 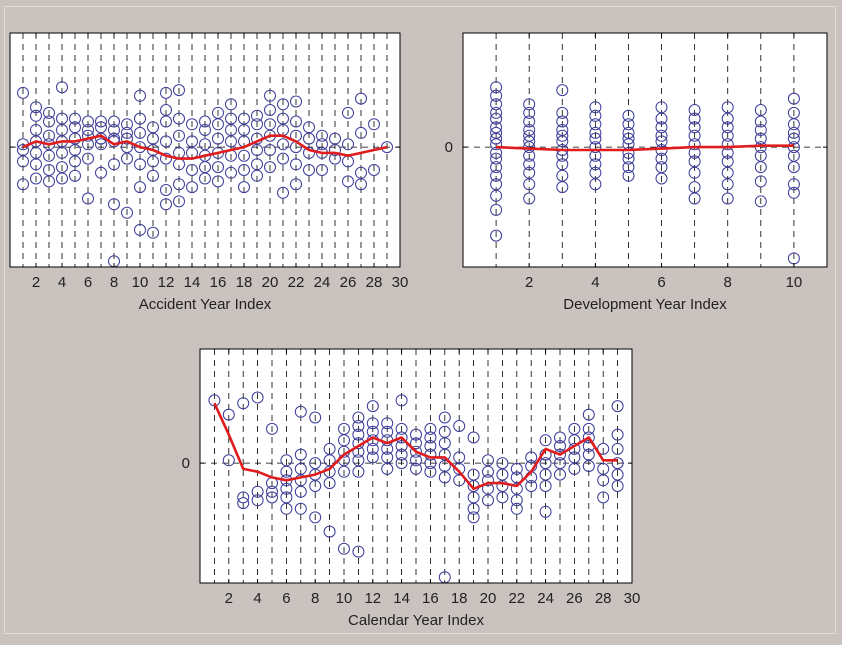 I want to click on x-tick-label: 16, so click(x=218, y=282).